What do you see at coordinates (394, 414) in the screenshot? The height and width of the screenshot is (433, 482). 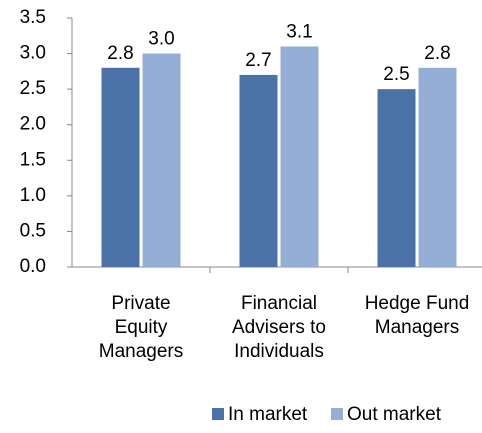 I see `legend-label: Out market` at bounding box center [394, 414].